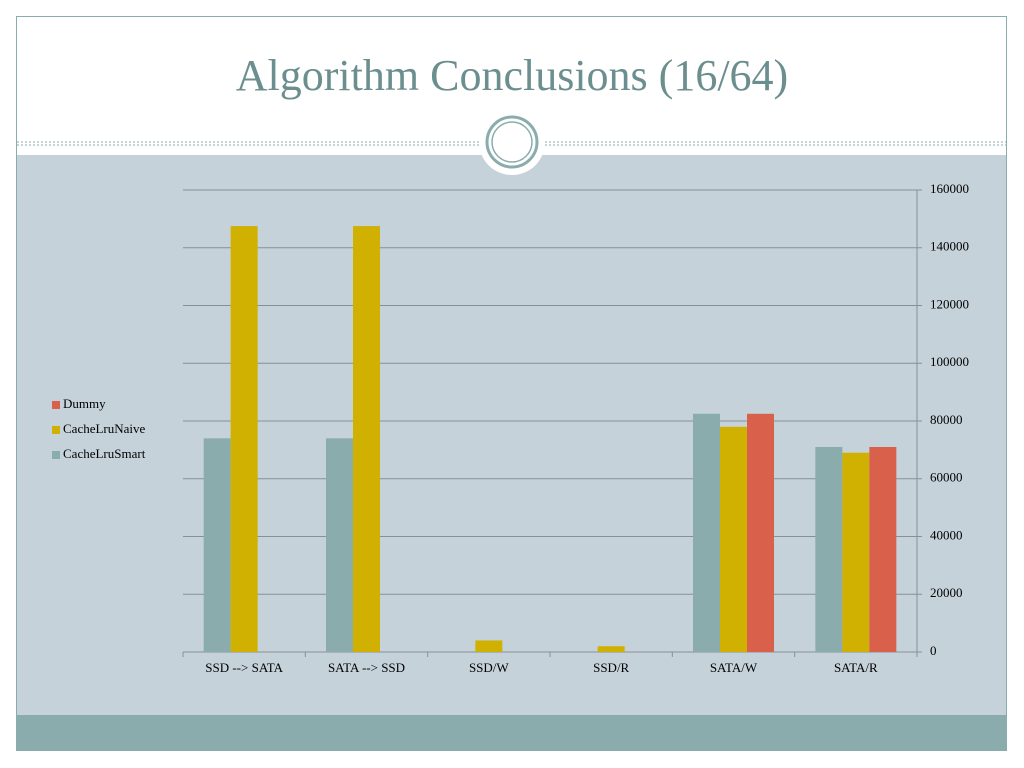 This screenshot has width=1024, height=768. What do you see at coordinates (611, 667) in the screenshot?
I see `x-tick-label: SSD/R` at bounding box center [611, 667].